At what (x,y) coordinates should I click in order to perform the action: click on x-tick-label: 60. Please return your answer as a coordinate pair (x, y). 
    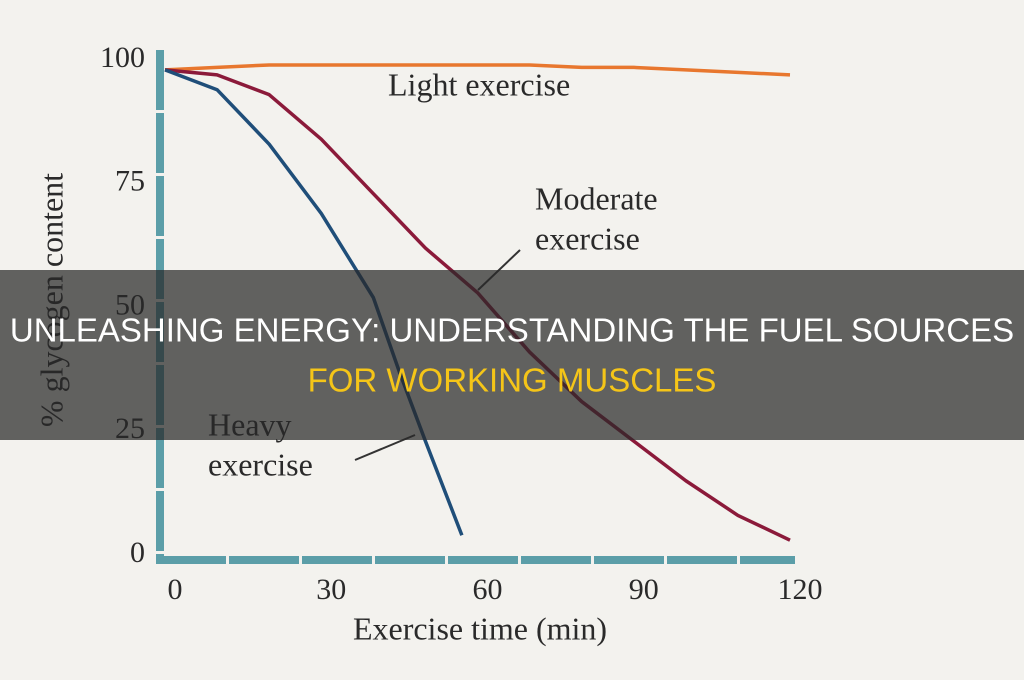
    Looking at the image, I should click on (488, 589).